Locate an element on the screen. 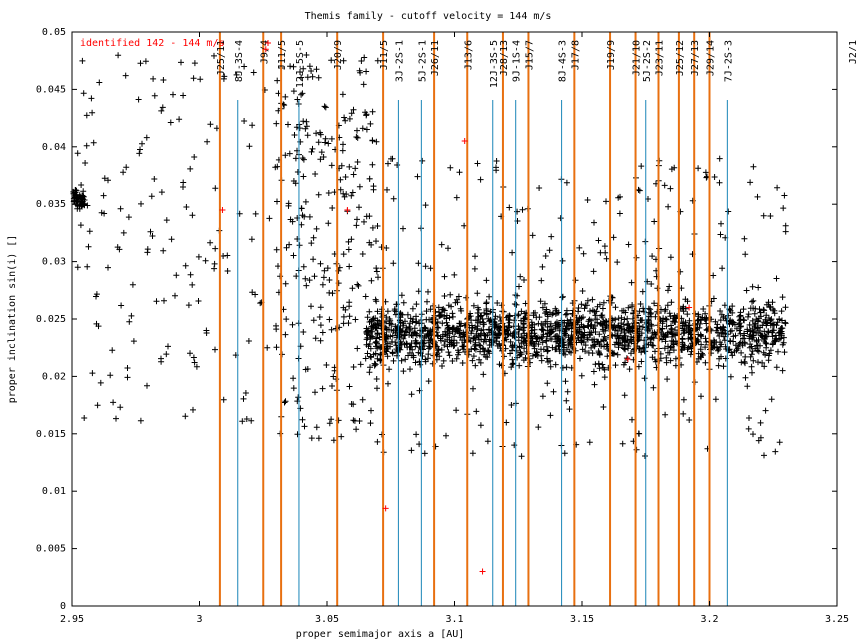 The image size is (856, 640). y-tick-label: 0.04 is located at coordinates (54, 147).